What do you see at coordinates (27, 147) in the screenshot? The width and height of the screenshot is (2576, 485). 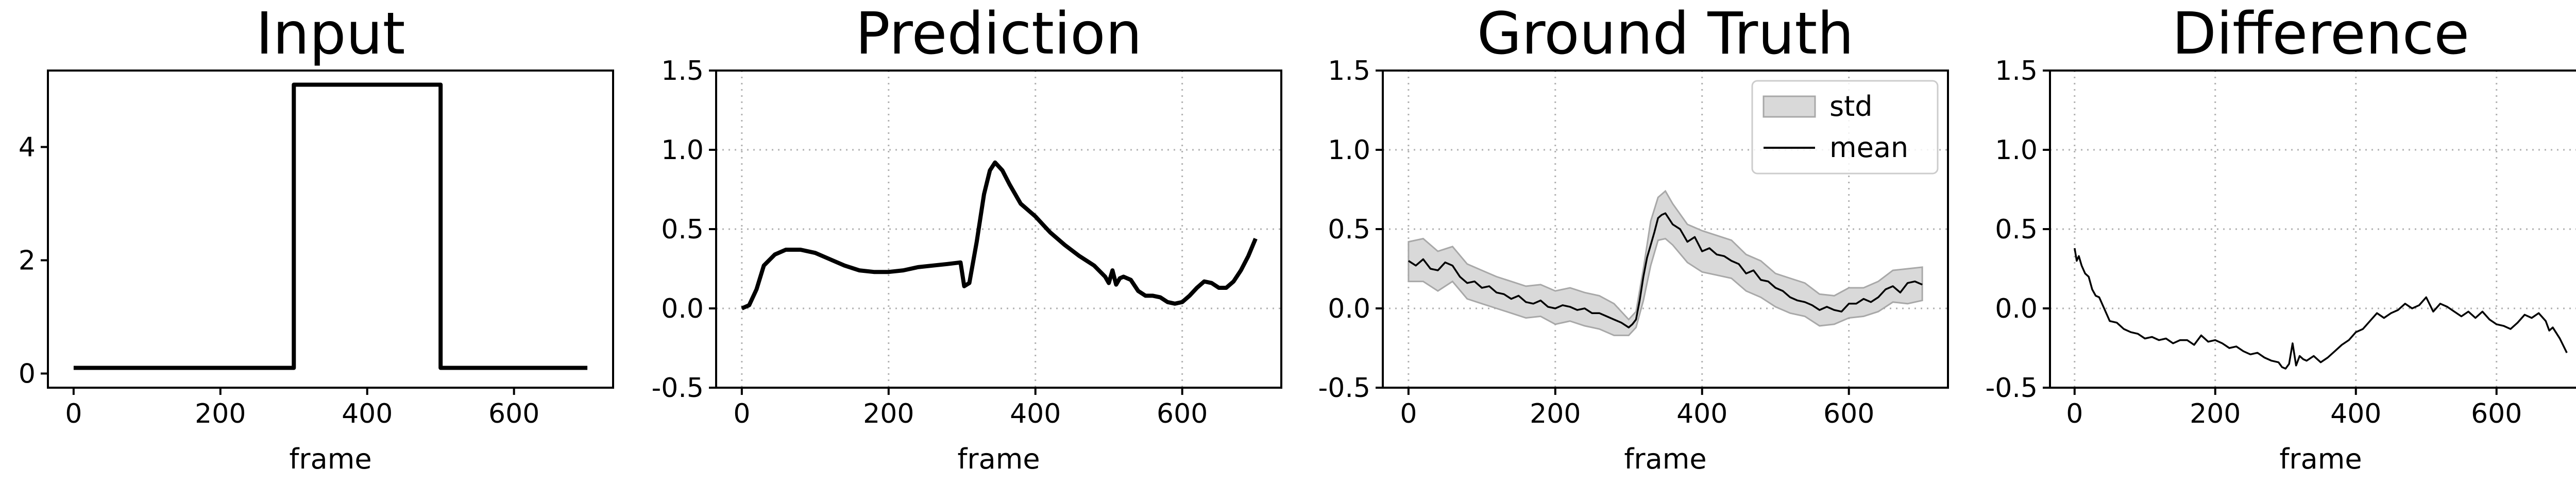 I see `y-tick-label: 4` at bounding box center [27, 147].